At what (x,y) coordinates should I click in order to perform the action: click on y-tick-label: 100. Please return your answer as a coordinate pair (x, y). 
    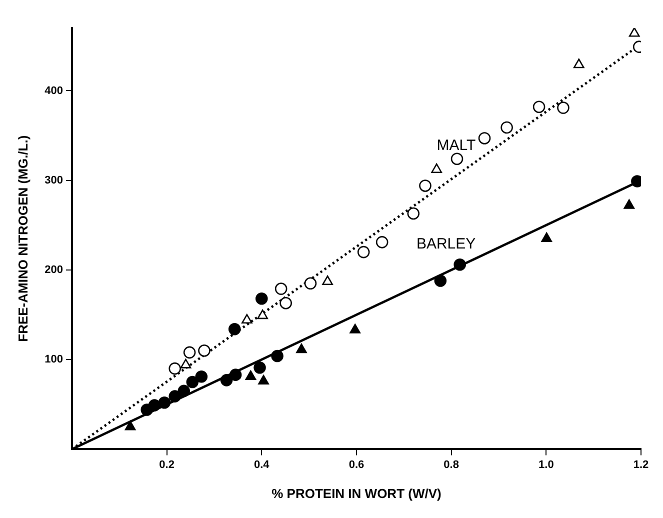
    Looking at the image, I should click on (53, 360).